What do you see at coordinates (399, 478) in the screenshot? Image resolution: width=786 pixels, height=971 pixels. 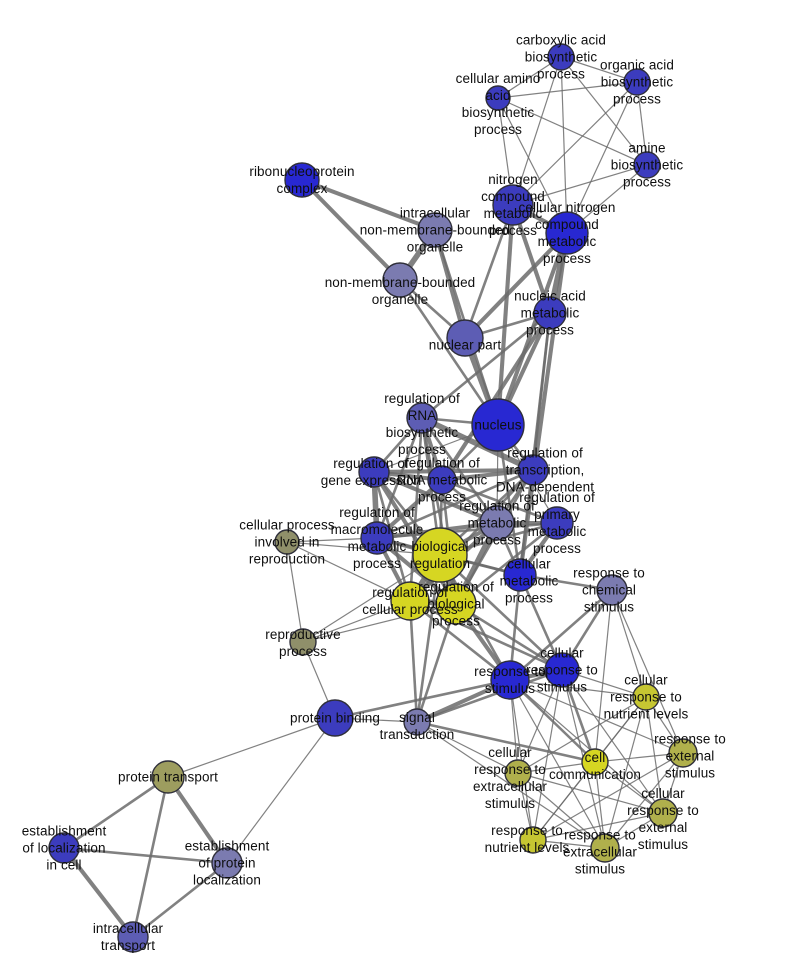 I see `edge-rrb-rmm` at bounding box center [399, 478].